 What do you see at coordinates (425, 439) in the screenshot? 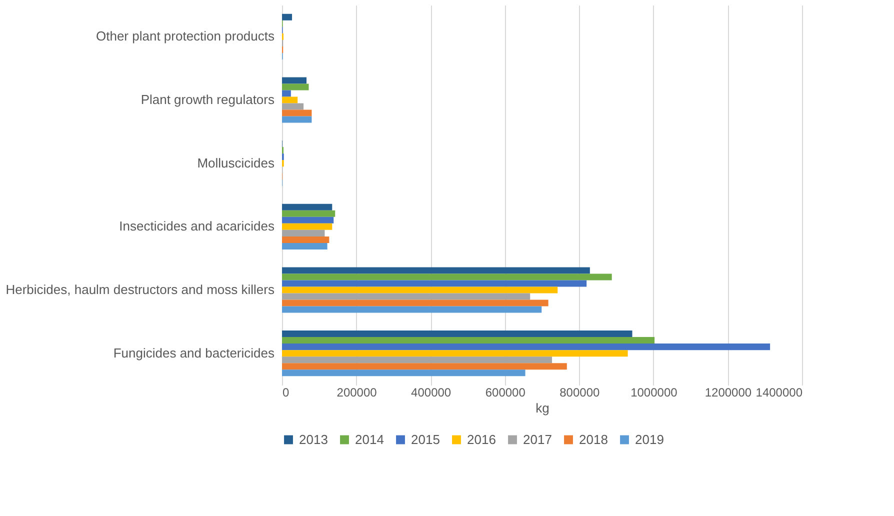
I see `legend-label: 2015` at bounding box center [425, 439].